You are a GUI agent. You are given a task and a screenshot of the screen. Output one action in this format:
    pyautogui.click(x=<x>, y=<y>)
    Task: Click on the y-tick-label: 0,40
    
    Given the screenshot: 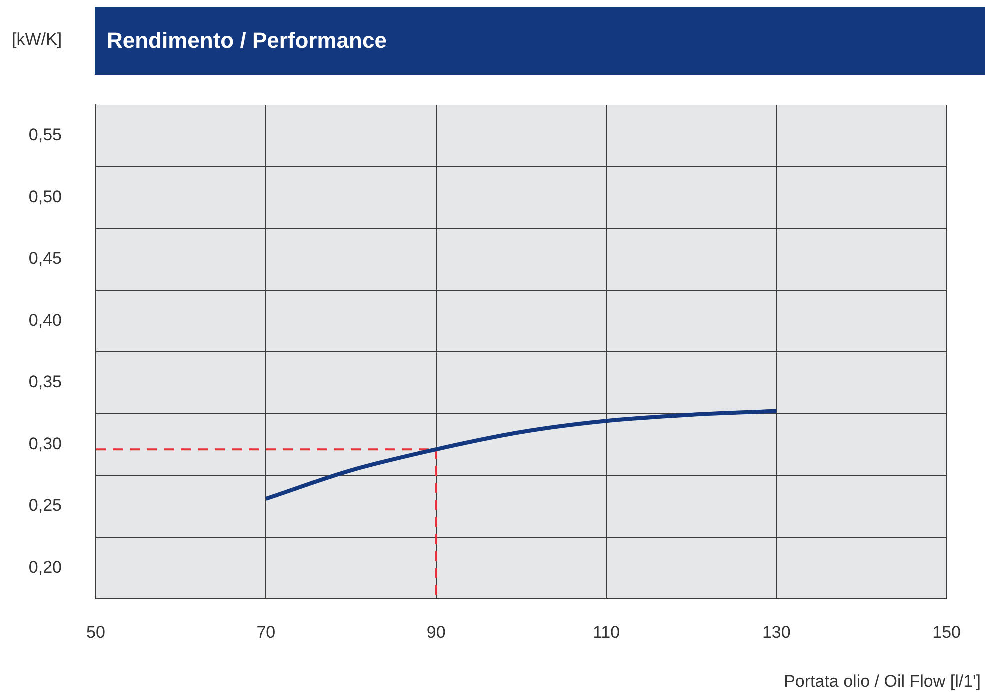 What is the action you would take?
    pyautogui.click(x=45, y=320)
    